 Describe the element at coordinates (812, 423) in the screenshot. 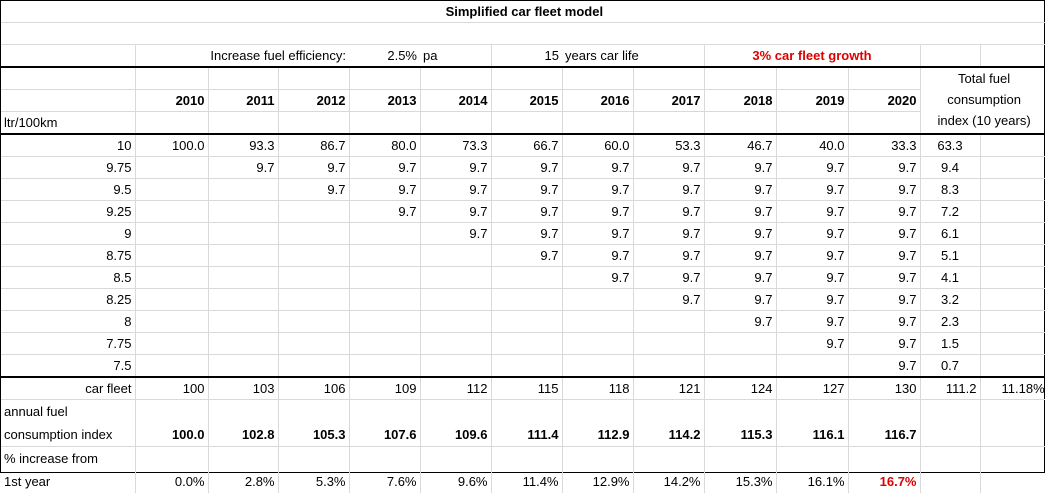

I see `annual-cell: 116.1` at that location.